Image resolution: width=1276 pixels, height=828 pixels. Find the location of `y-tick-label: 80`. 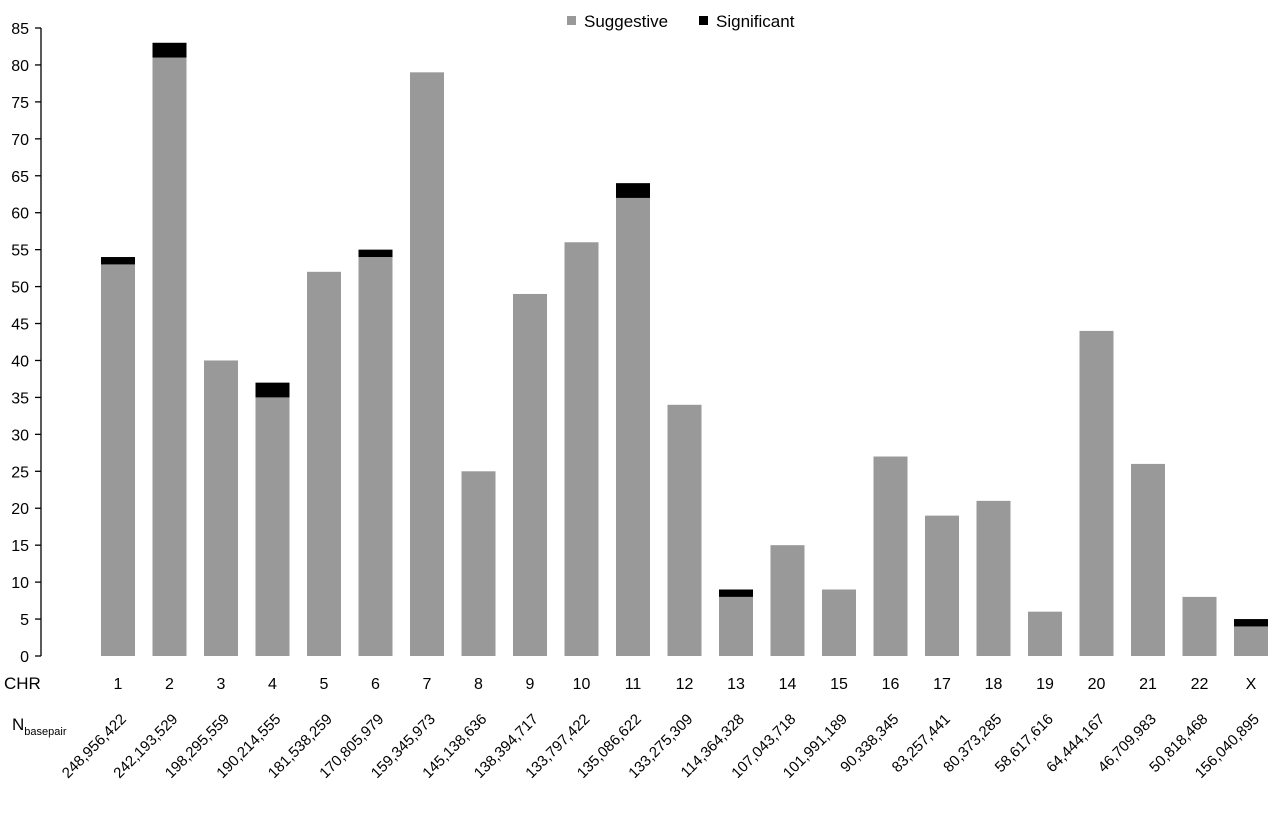

y-tick-label: 80 is located at coordinates (20, 66).